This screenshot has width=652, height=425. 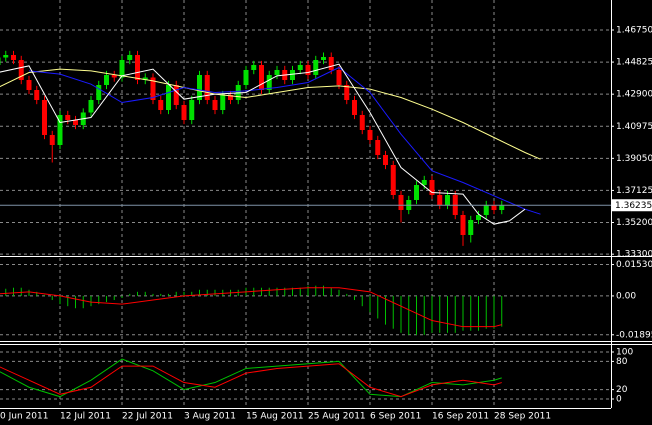 What do you see at coordinates (275, 417) in the screenshot?
I see `x-tick-label: 15 Aug 2011` at bounding box center [275, 417].